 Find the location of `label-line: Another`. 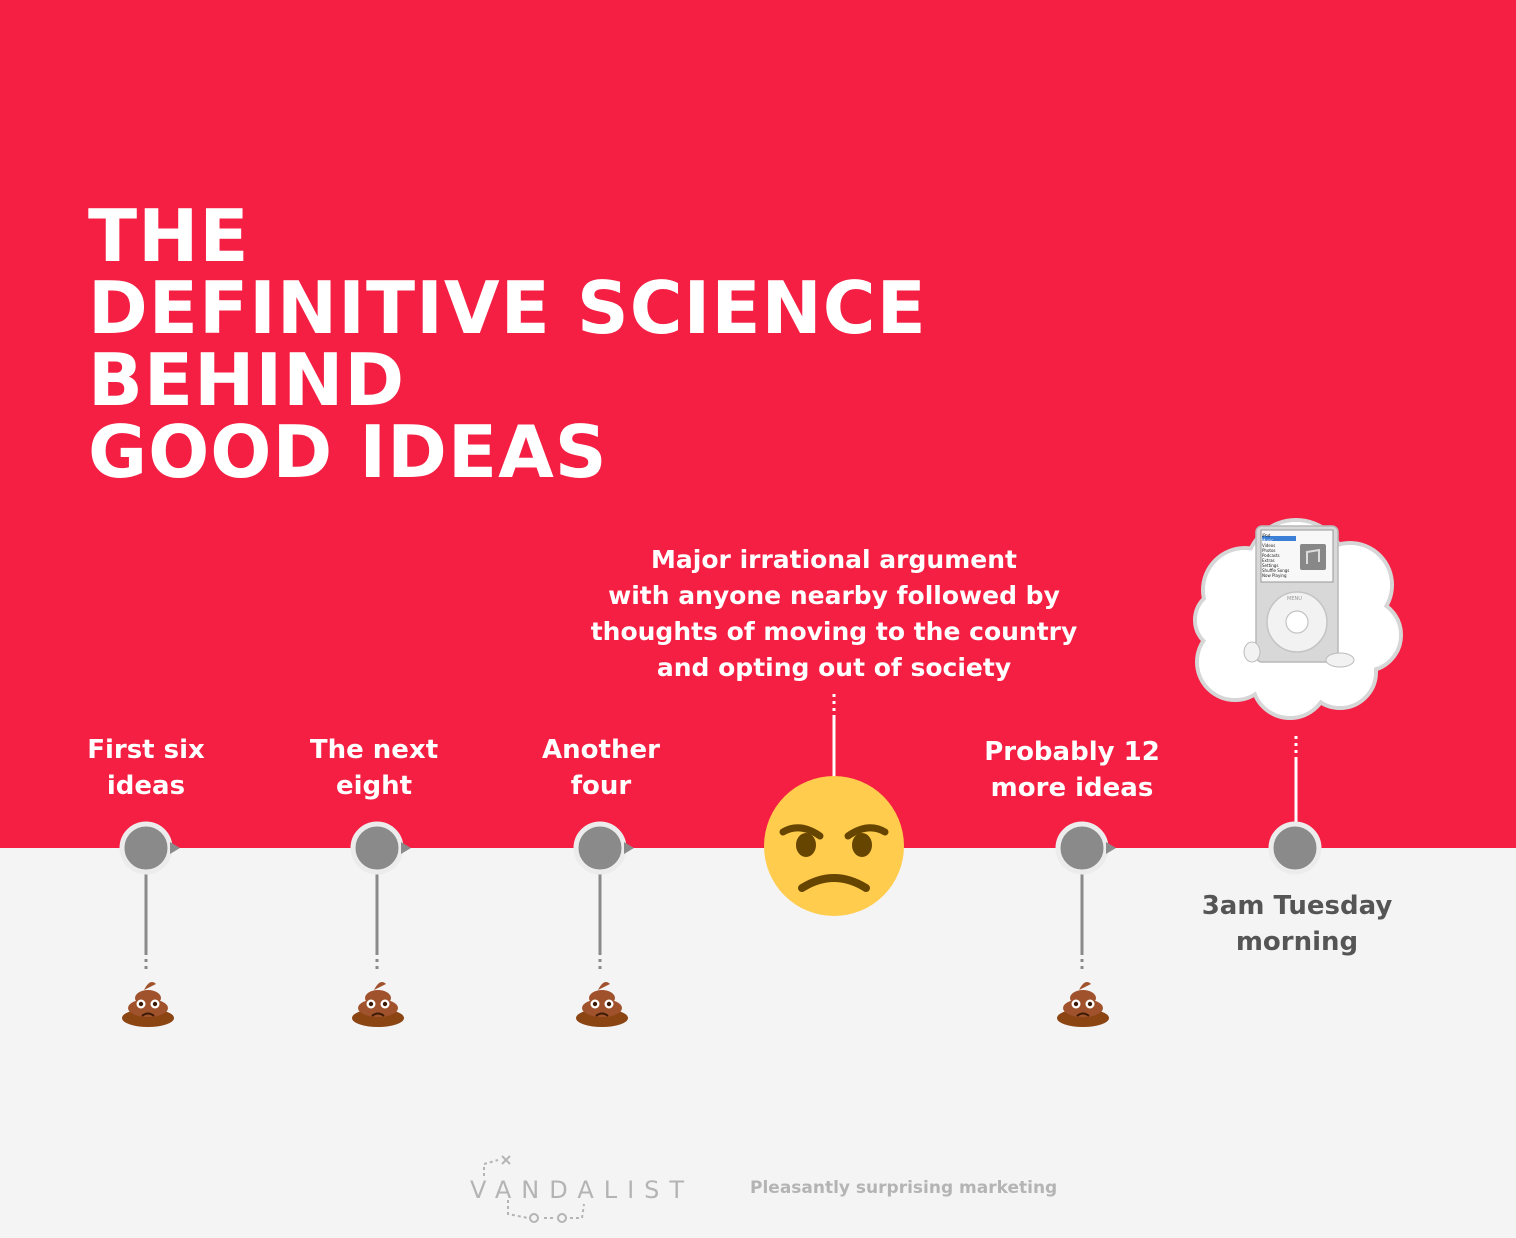

label-line: Another is located at coordinates (601, 750).